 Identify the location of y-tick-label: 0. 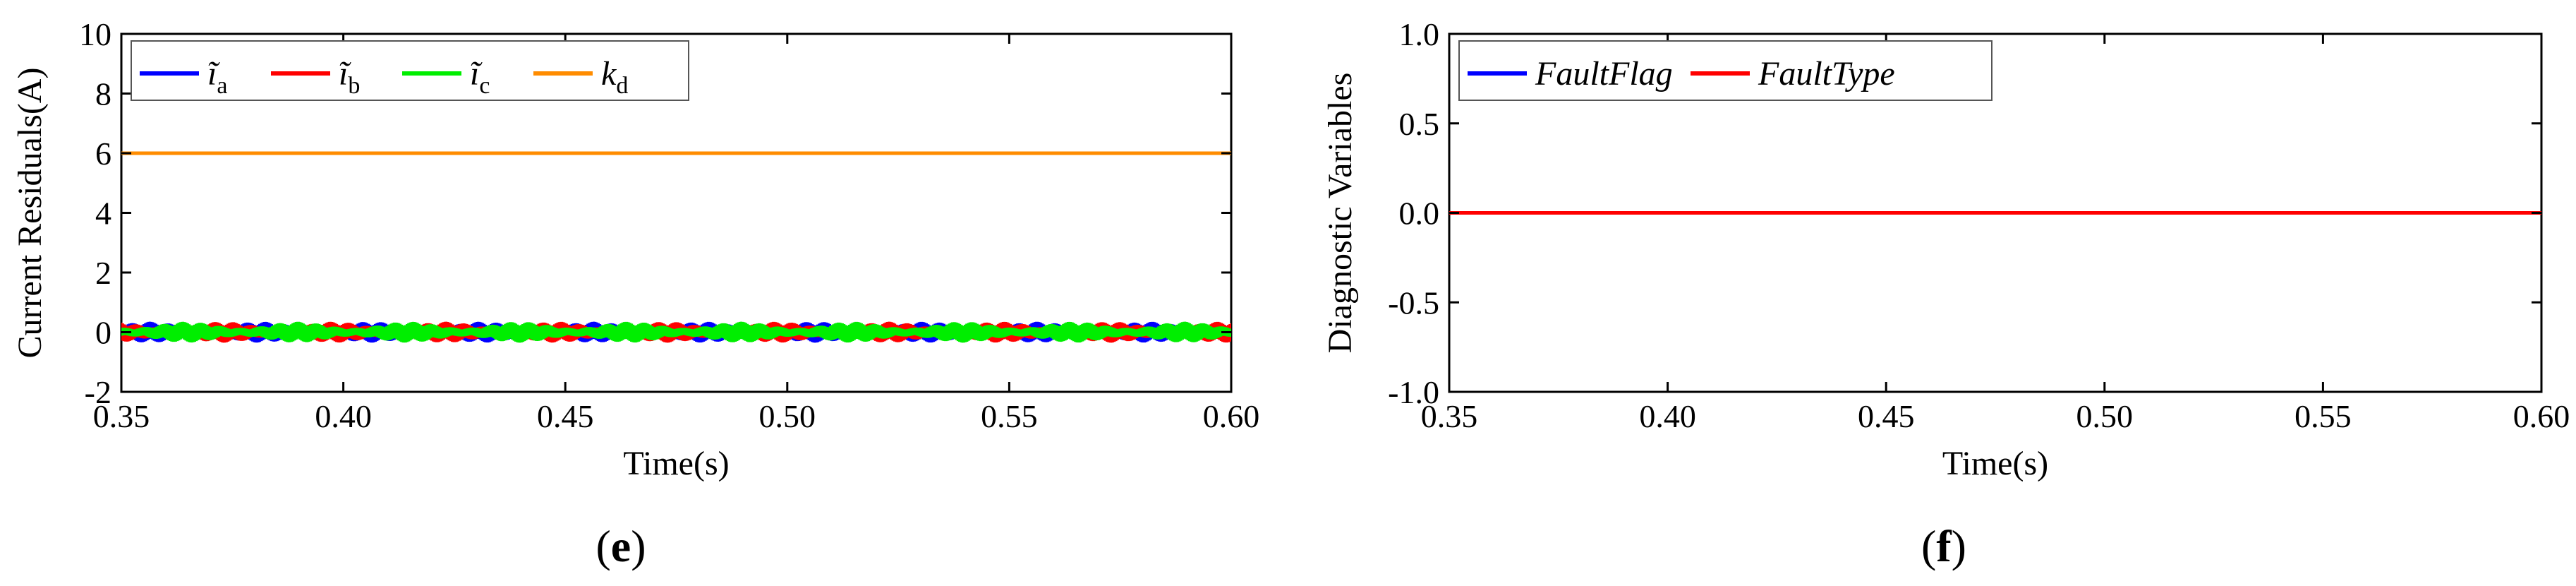
(103, 333).